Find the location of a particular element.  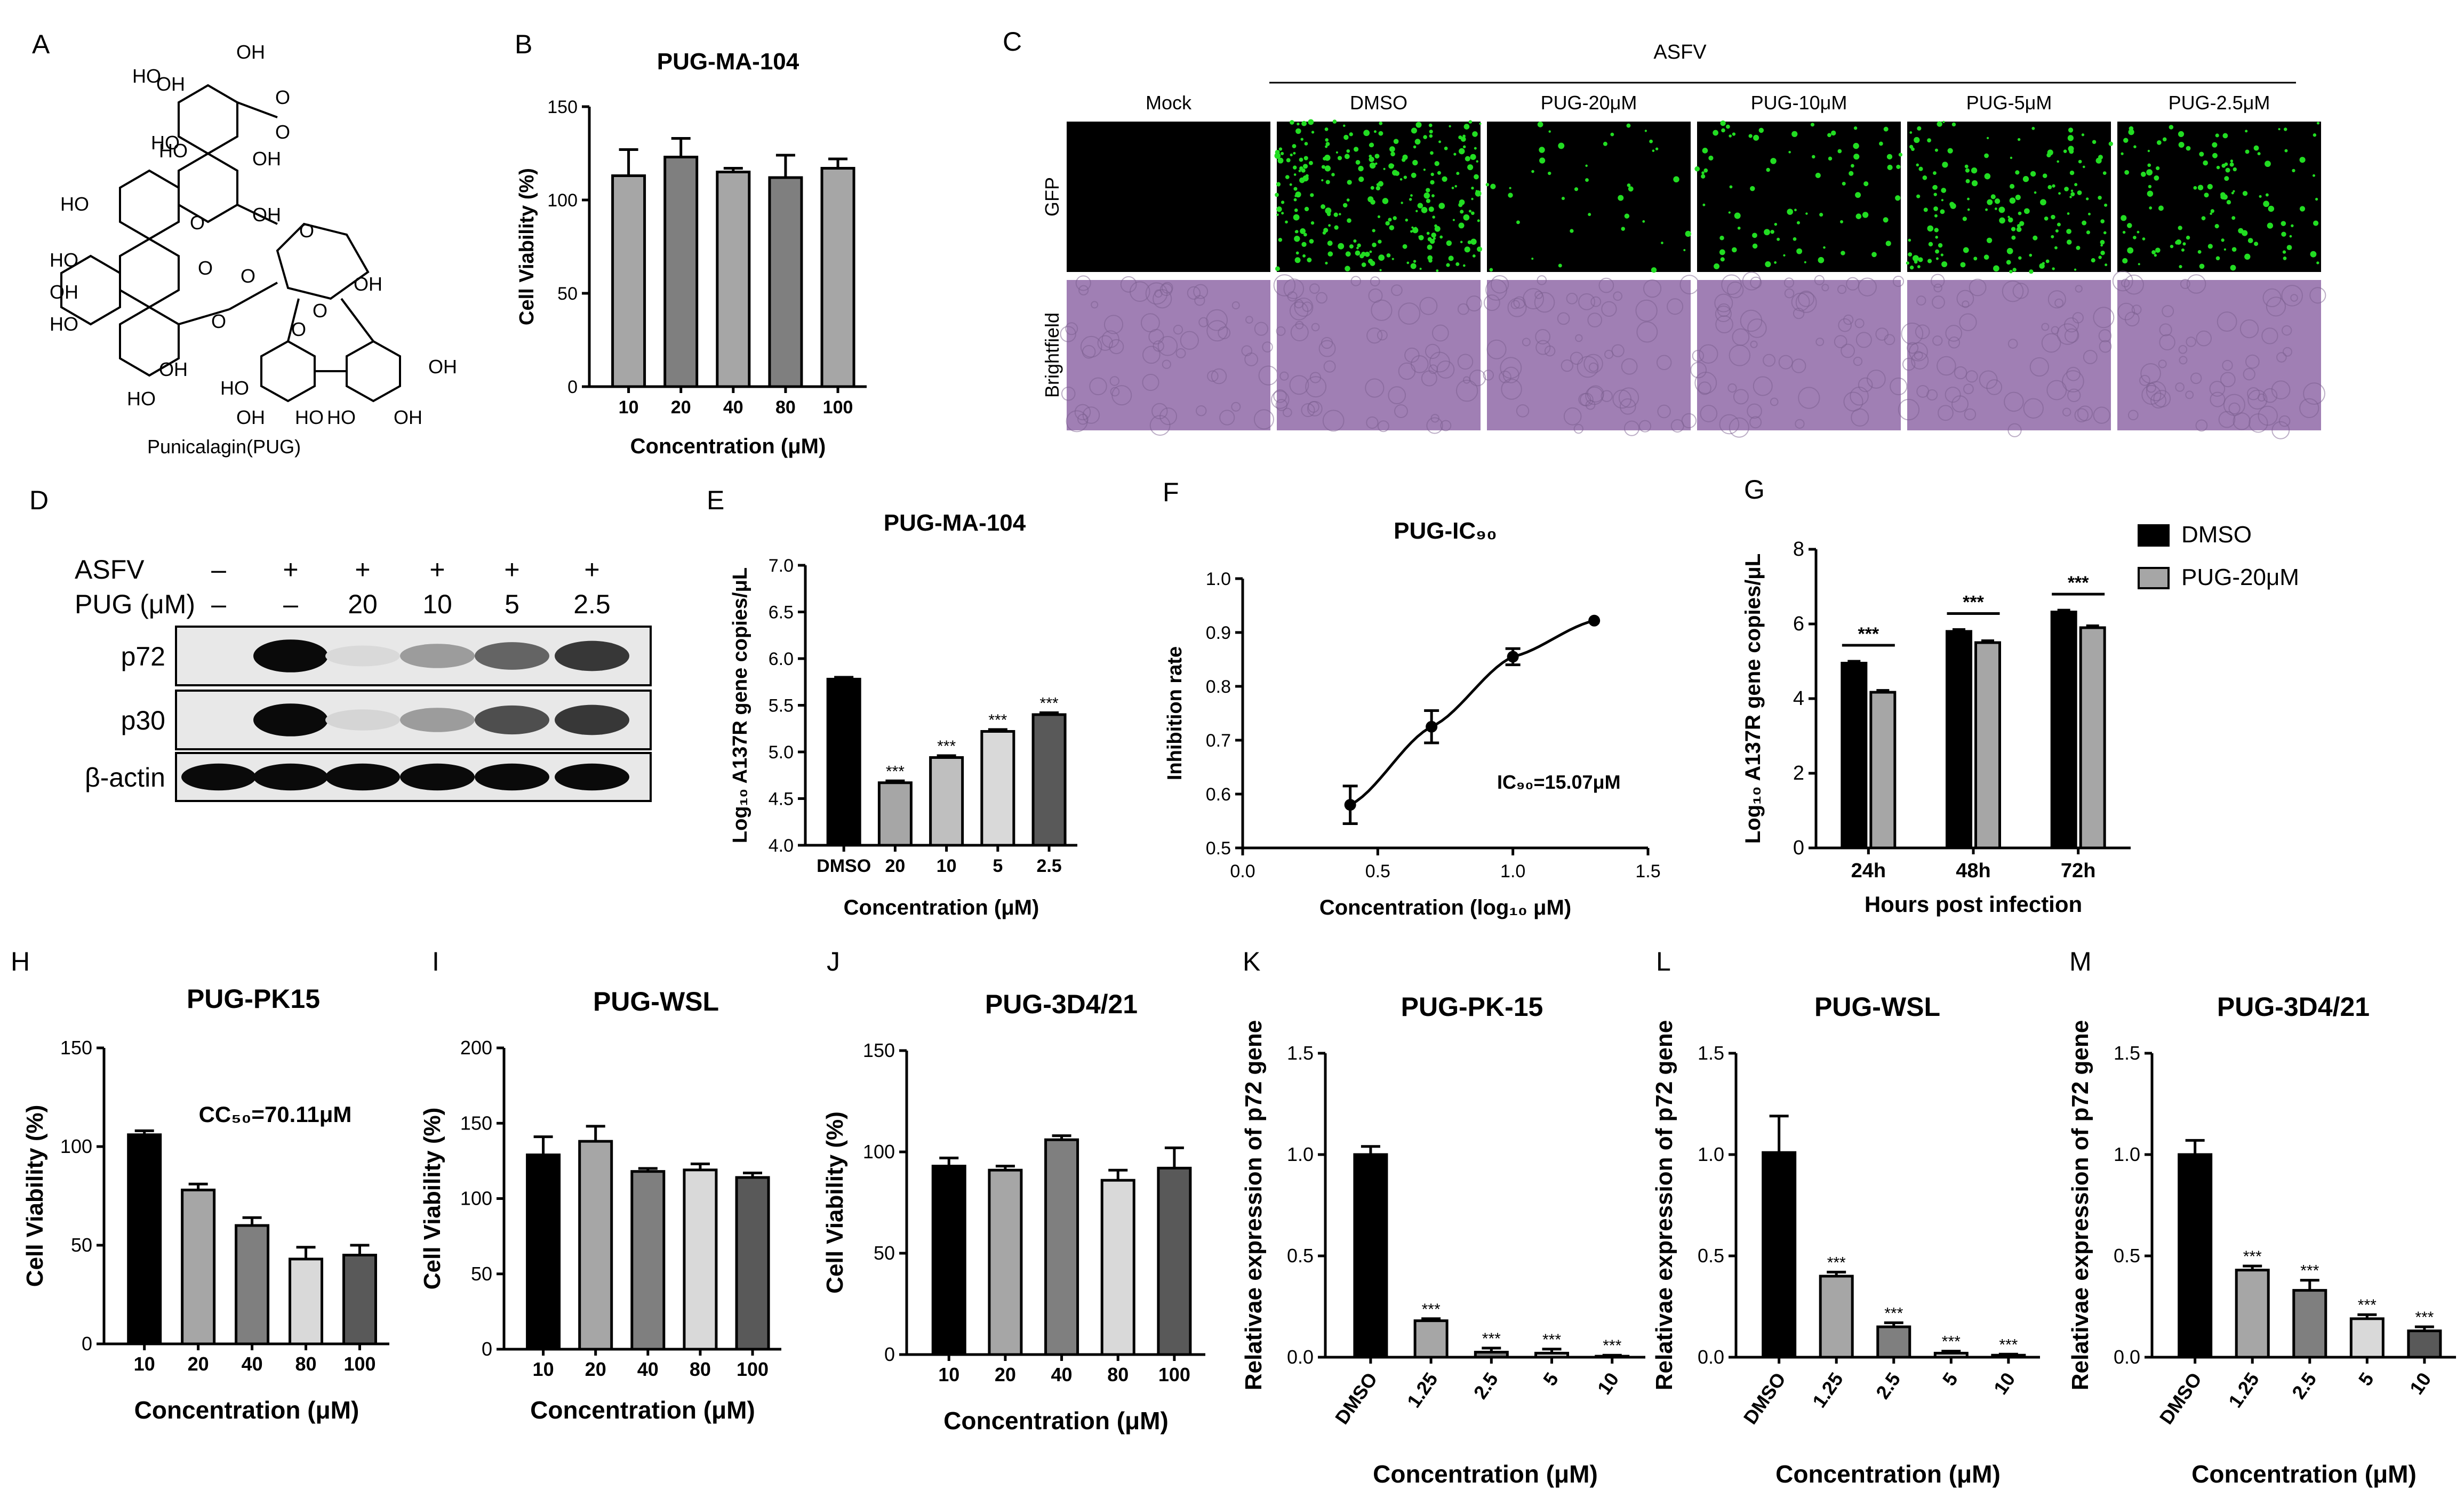

y-tick-label: 8 is located at coordinates (1798, 549).